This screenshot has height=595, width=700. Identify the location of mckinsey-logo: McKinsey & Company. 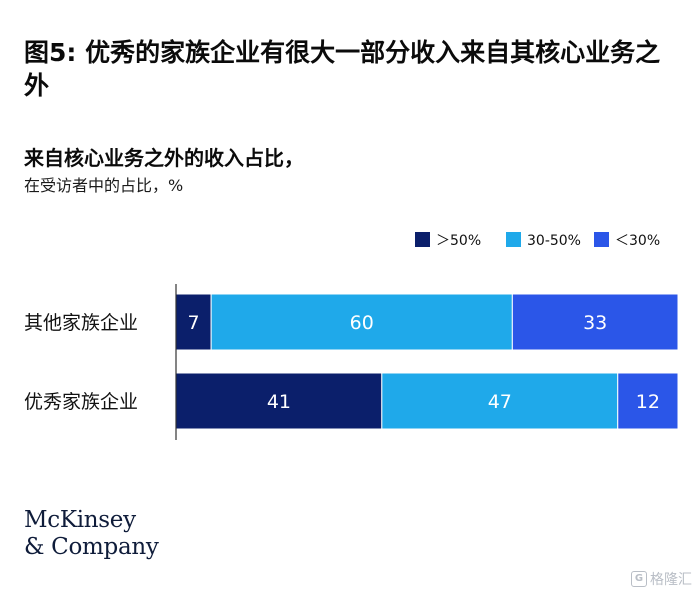
(91, 534).